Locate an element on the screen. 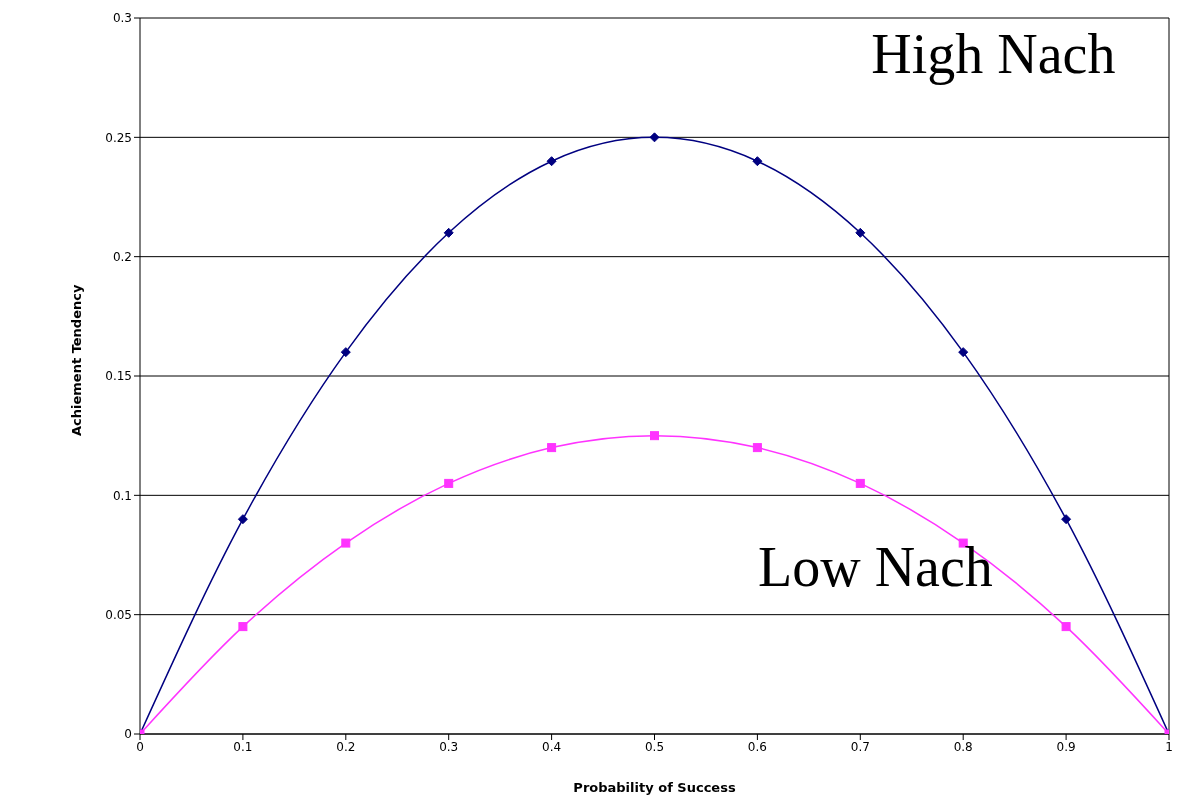 The height and width of the screenshot is (810, 1196). x-tick-label: 0.1 is located at coordinates (243, 746).